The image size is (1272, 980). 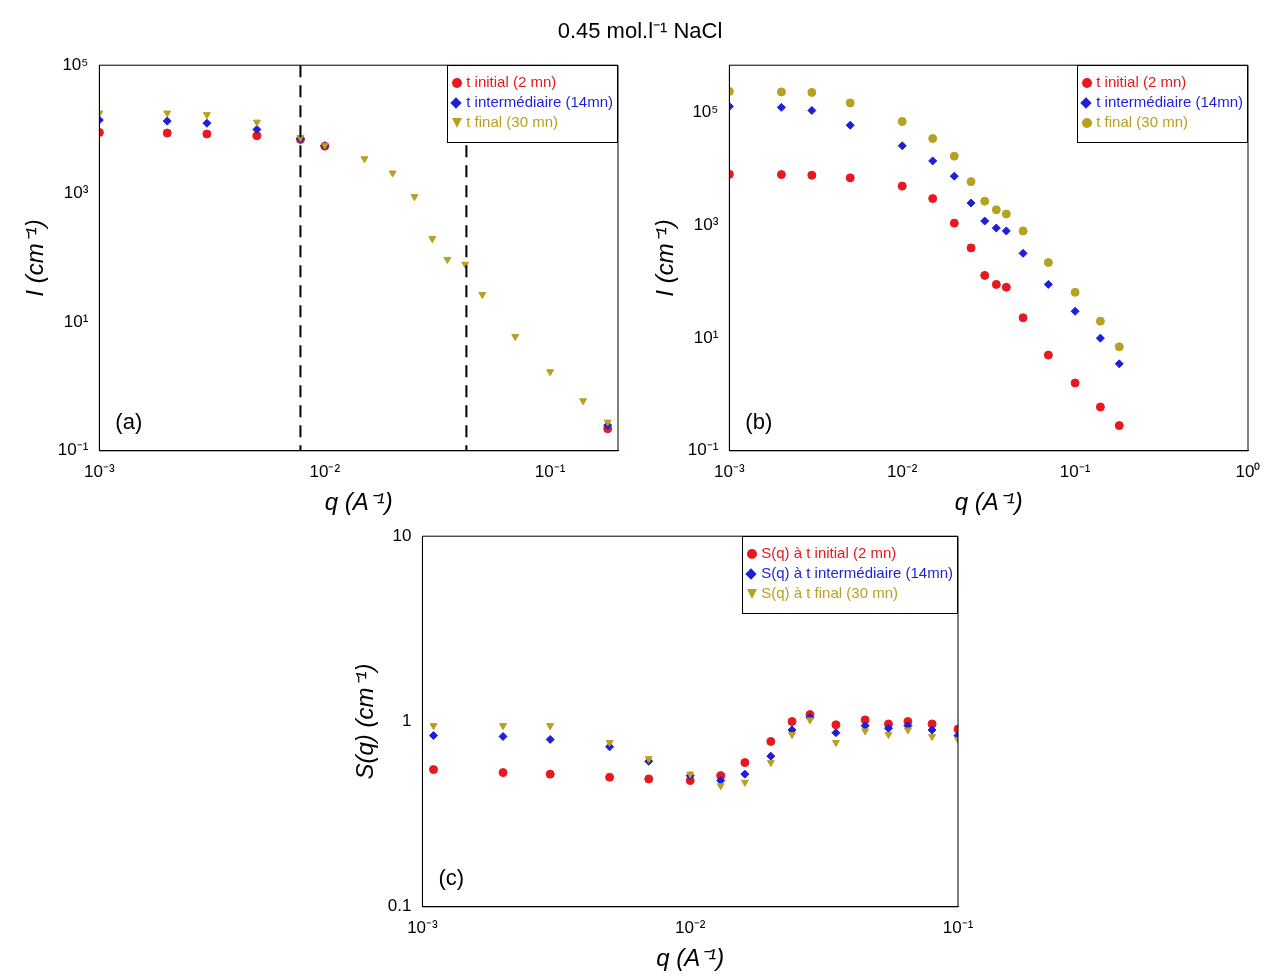 What do you see at coordinates (640, 30) in the screenshot?
I see `chart-title: 0.45 mol.l⁻¹ NaCl` at bounding box center [640, 30].